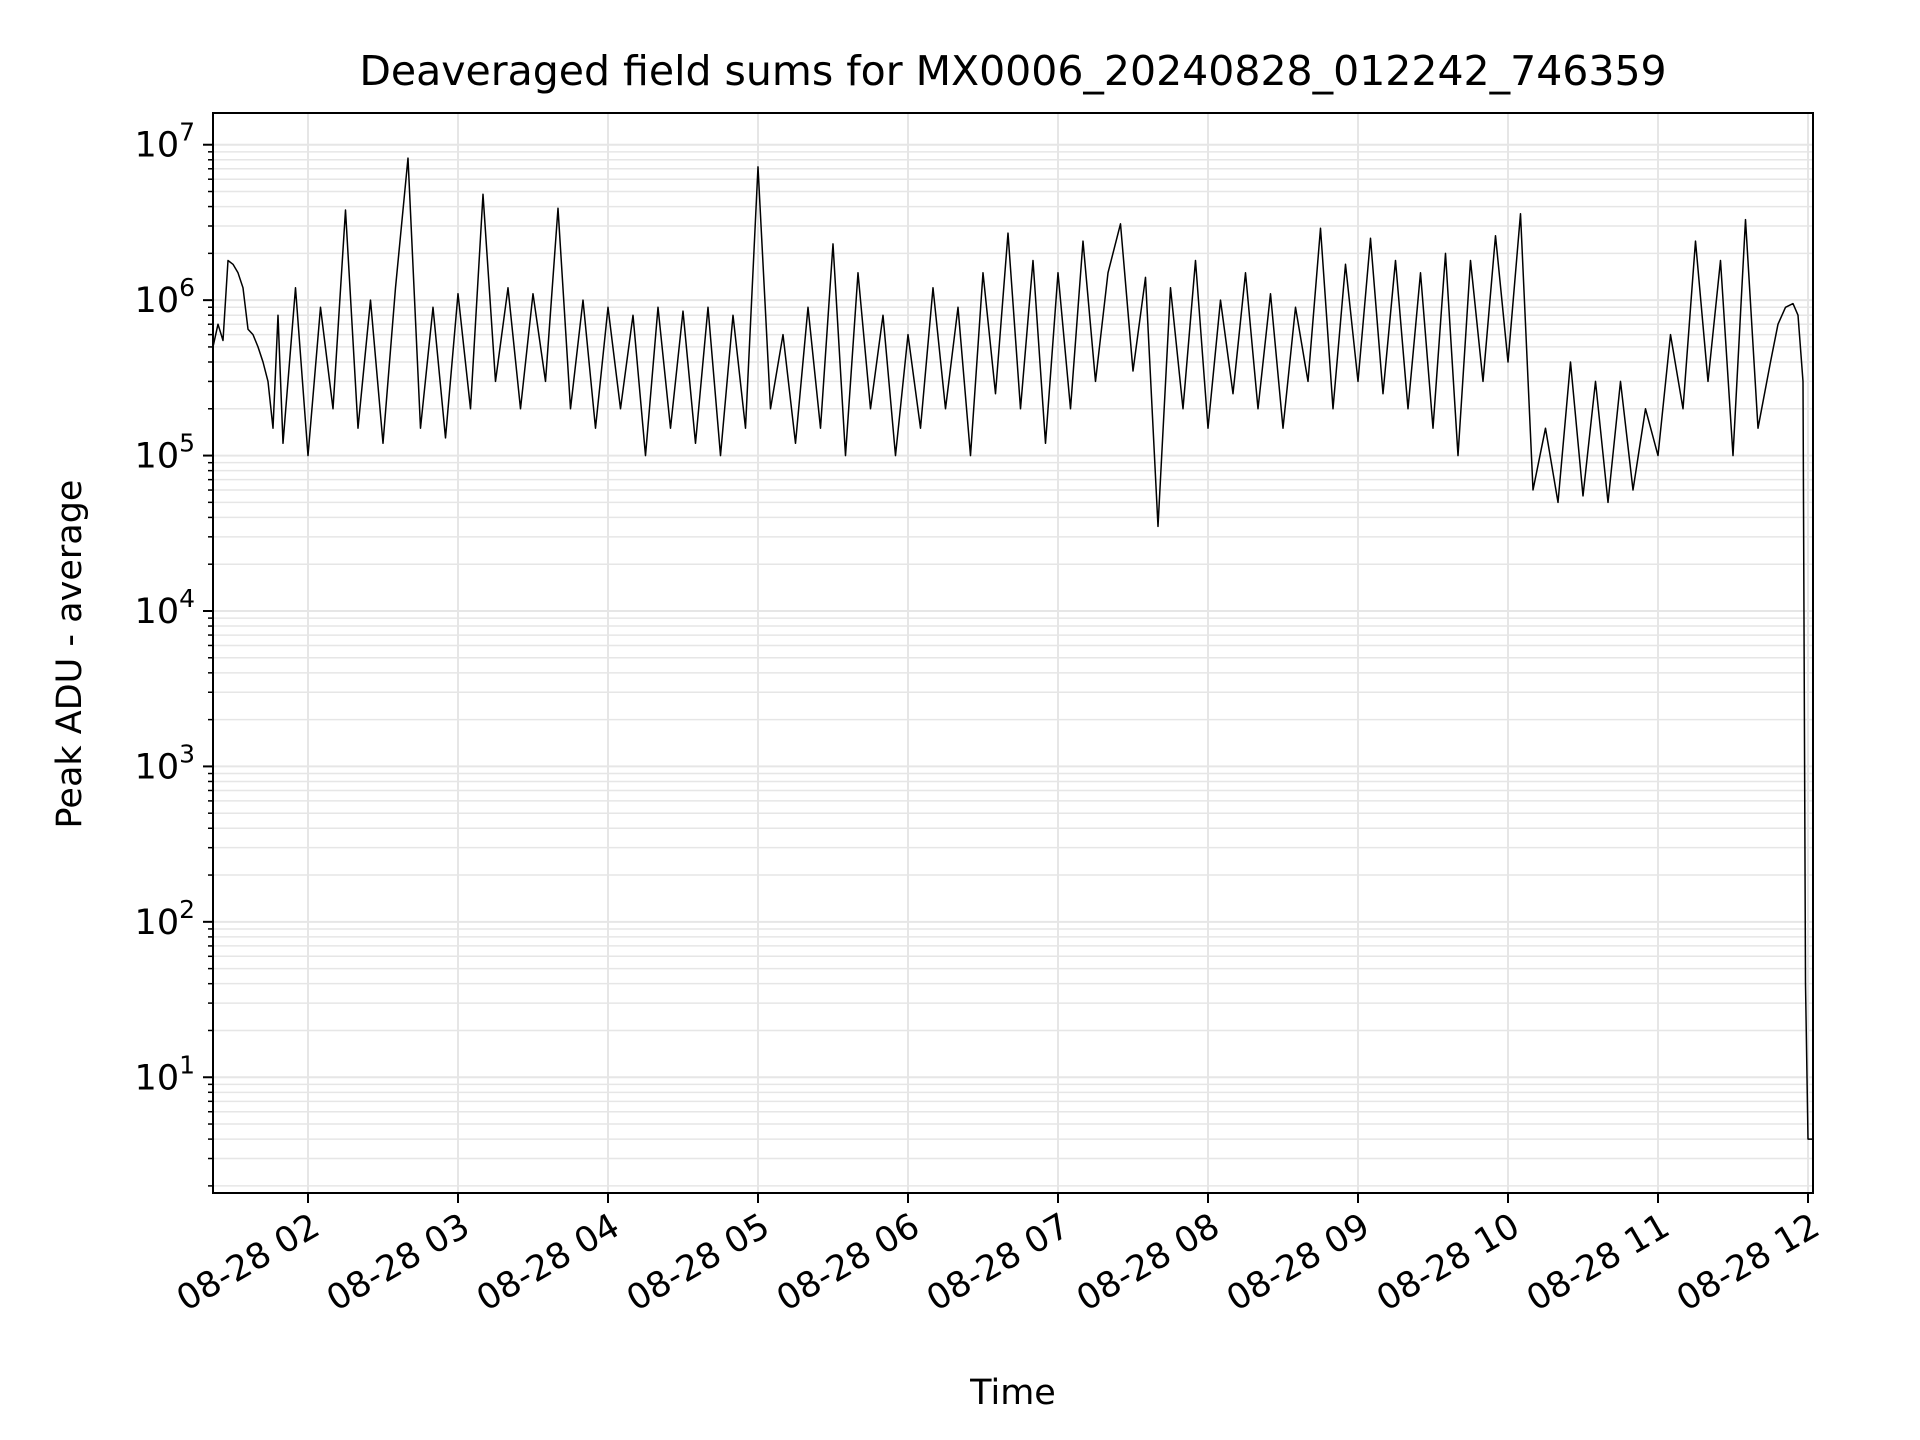 The width and height of the screenshot is (1920, 1440). Describe the element at coordinates (70, 654) in the screenshot. I see `y-axis-label: Peak ADU - average` at that location.